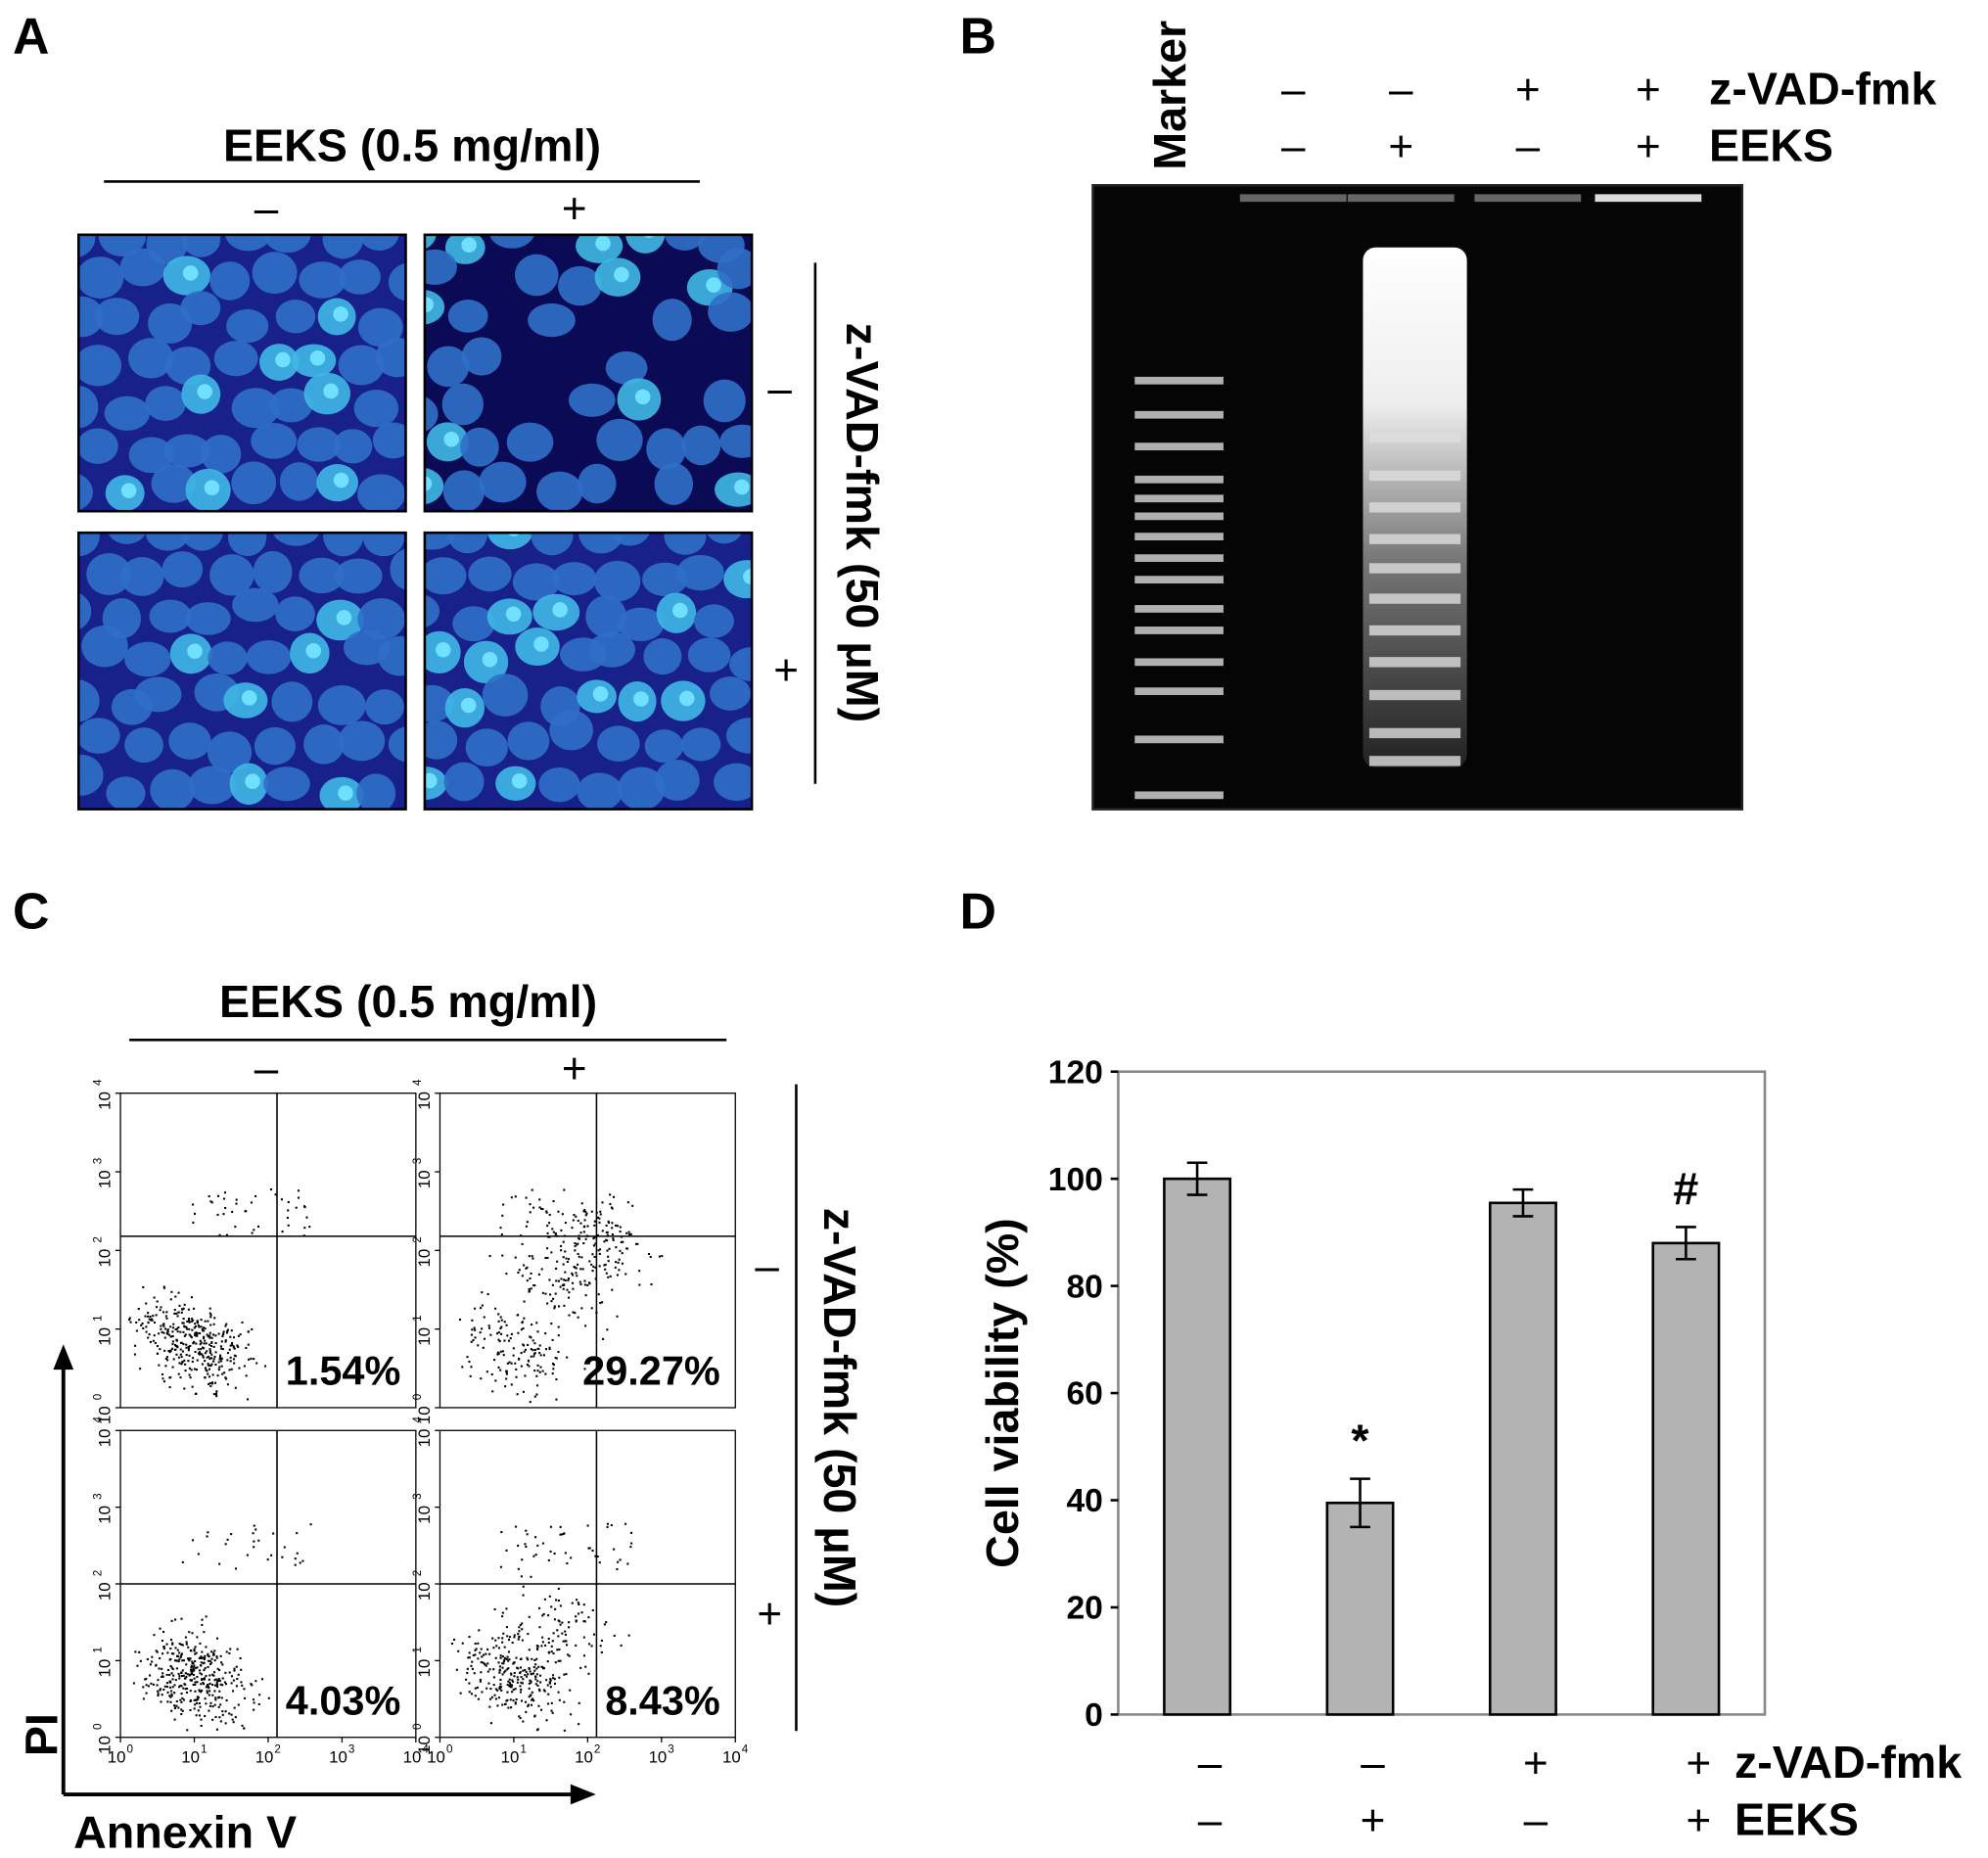 The height and width of the screenshot is (1858, 1988). Describe the element at coordinates (1360, 1503) in the screenshot. I see `error-bar` at that location.